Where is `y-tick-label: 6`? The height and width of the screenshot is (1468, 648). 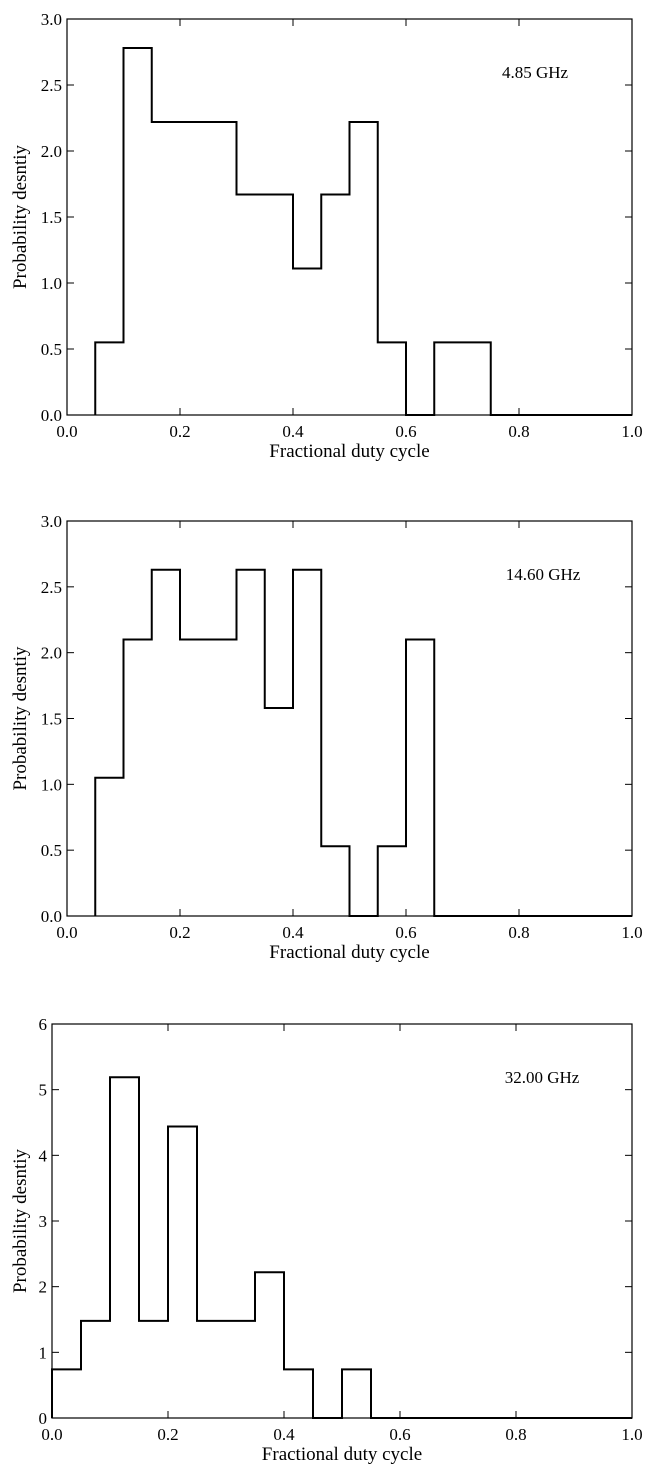
y-tick-label: 6 is located at coordinates (43, 1024).